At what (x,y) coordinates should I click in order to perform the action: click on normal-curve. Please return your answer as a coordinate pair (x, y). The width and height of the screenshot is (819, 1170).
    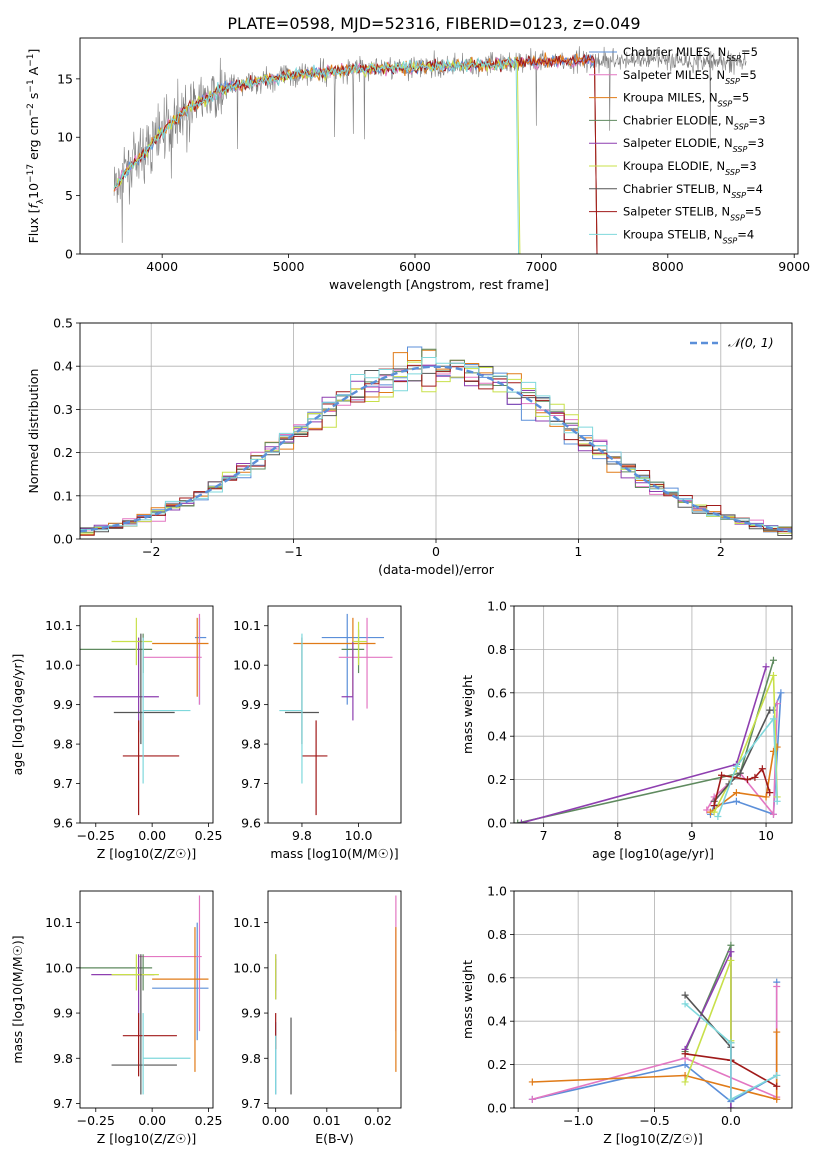
    Looking at the image, I should click on (436, 449).